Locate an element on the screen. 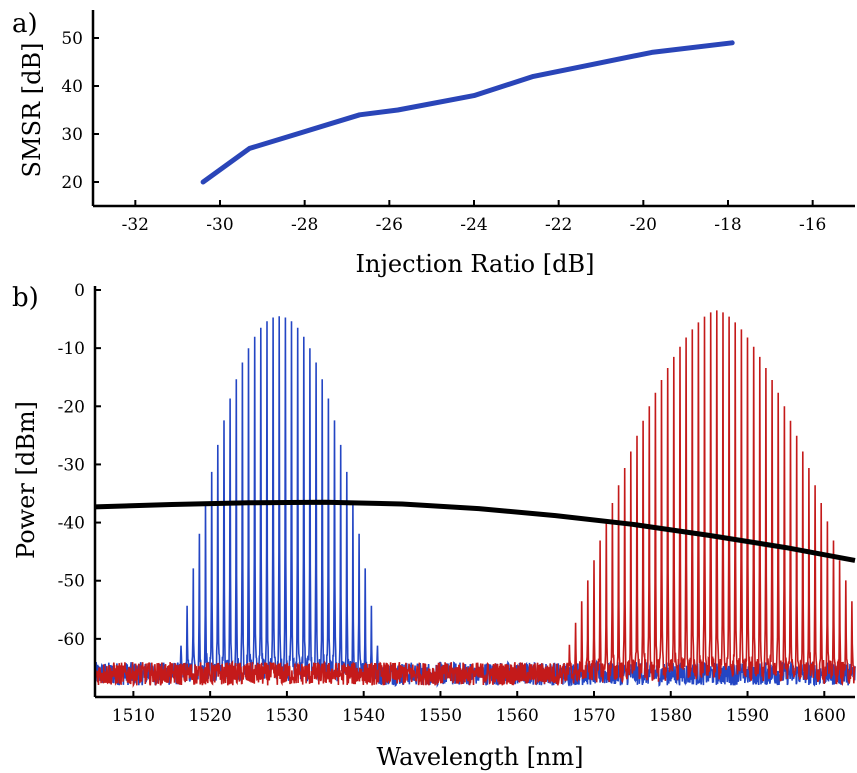 The height and width of the screenshot is (773, 857). spectrum-y-tick-label: -50 is located at coordinates (71, 582).